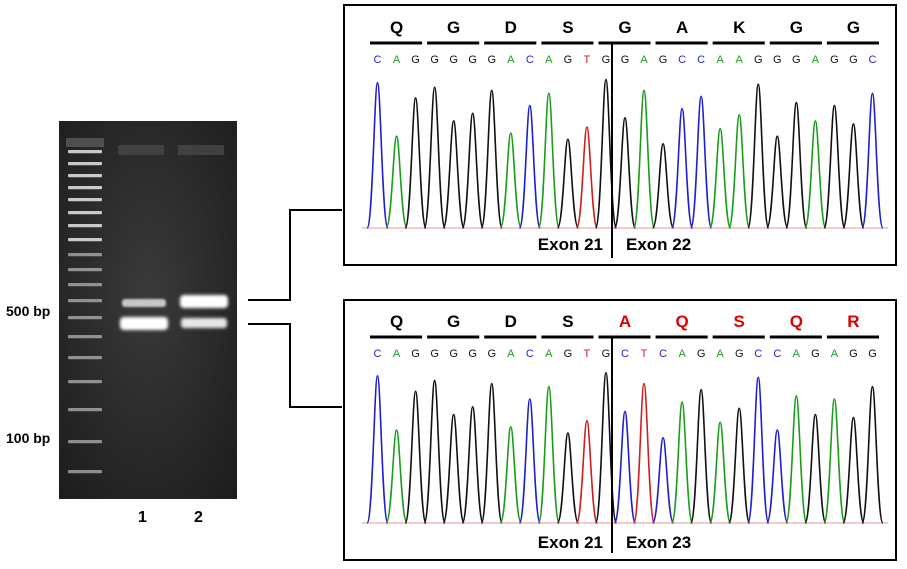 The height and width of the screenshot is (569, 907). Describe the element at coordinates (144, 323) in the screenshot. I see `lane-1-lower-band` at that location.